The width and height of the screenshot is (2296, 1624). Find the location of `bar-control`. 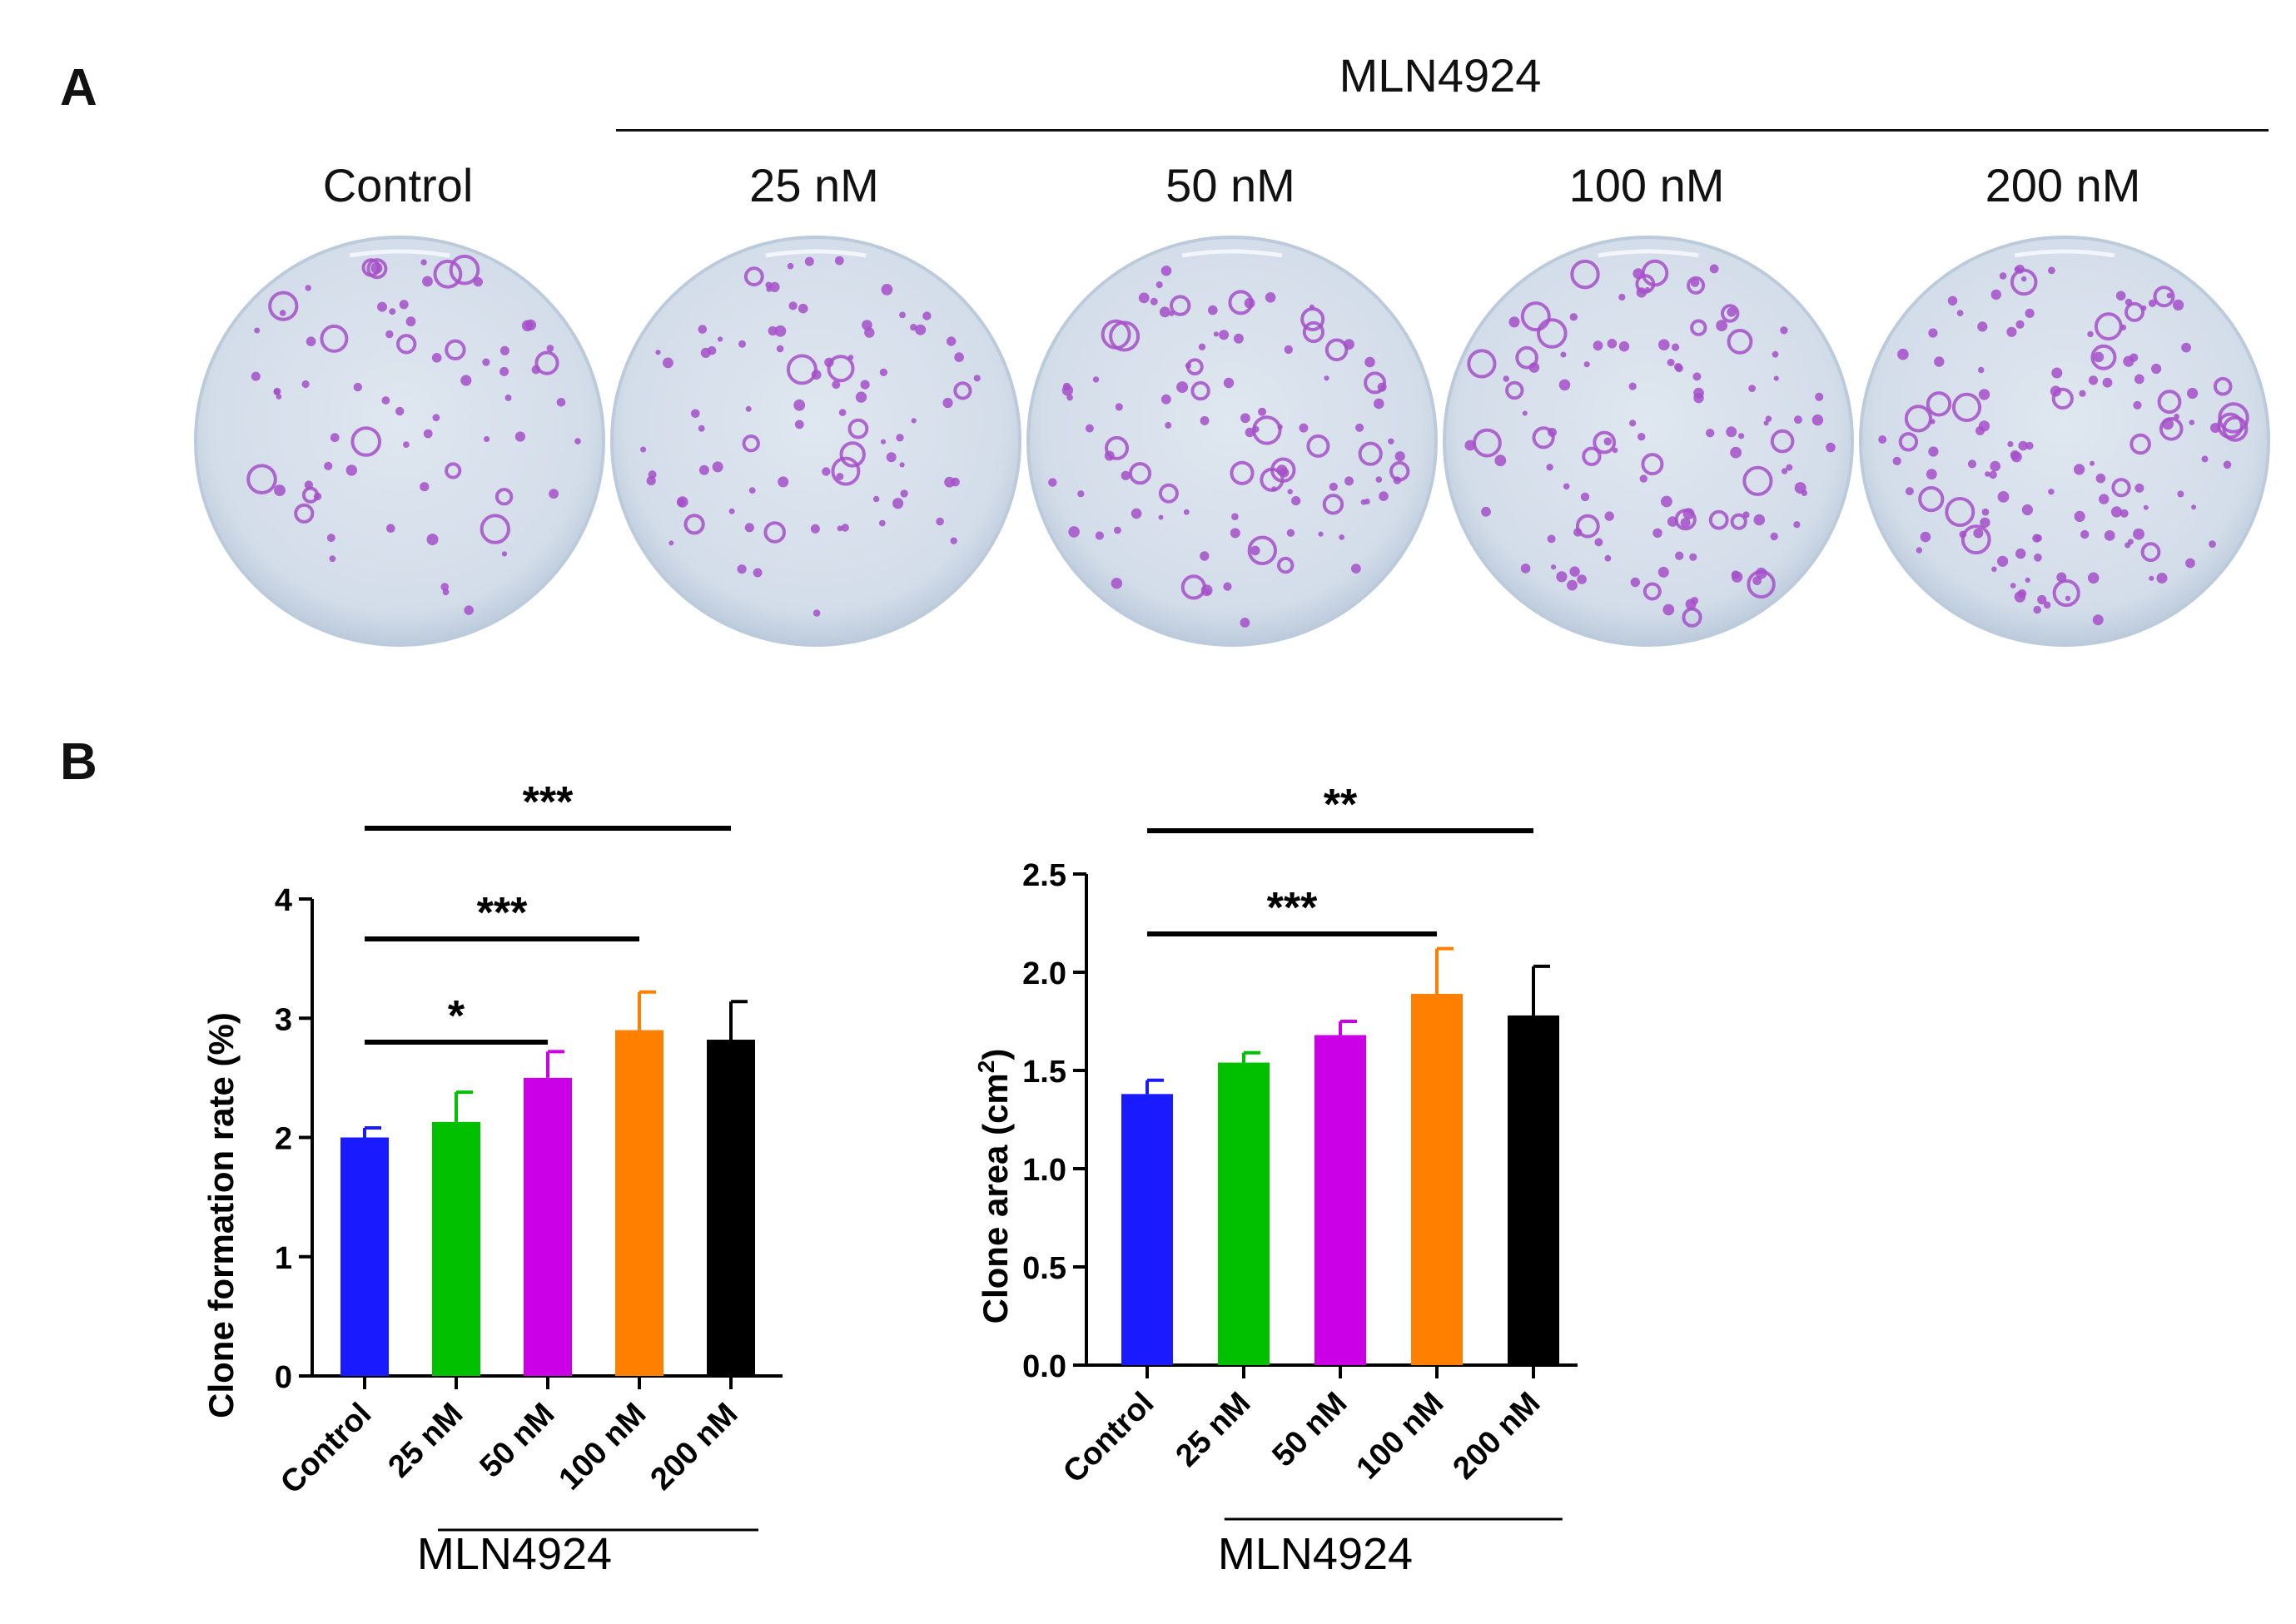

bar-control is located at coordinates (1147, 1230).